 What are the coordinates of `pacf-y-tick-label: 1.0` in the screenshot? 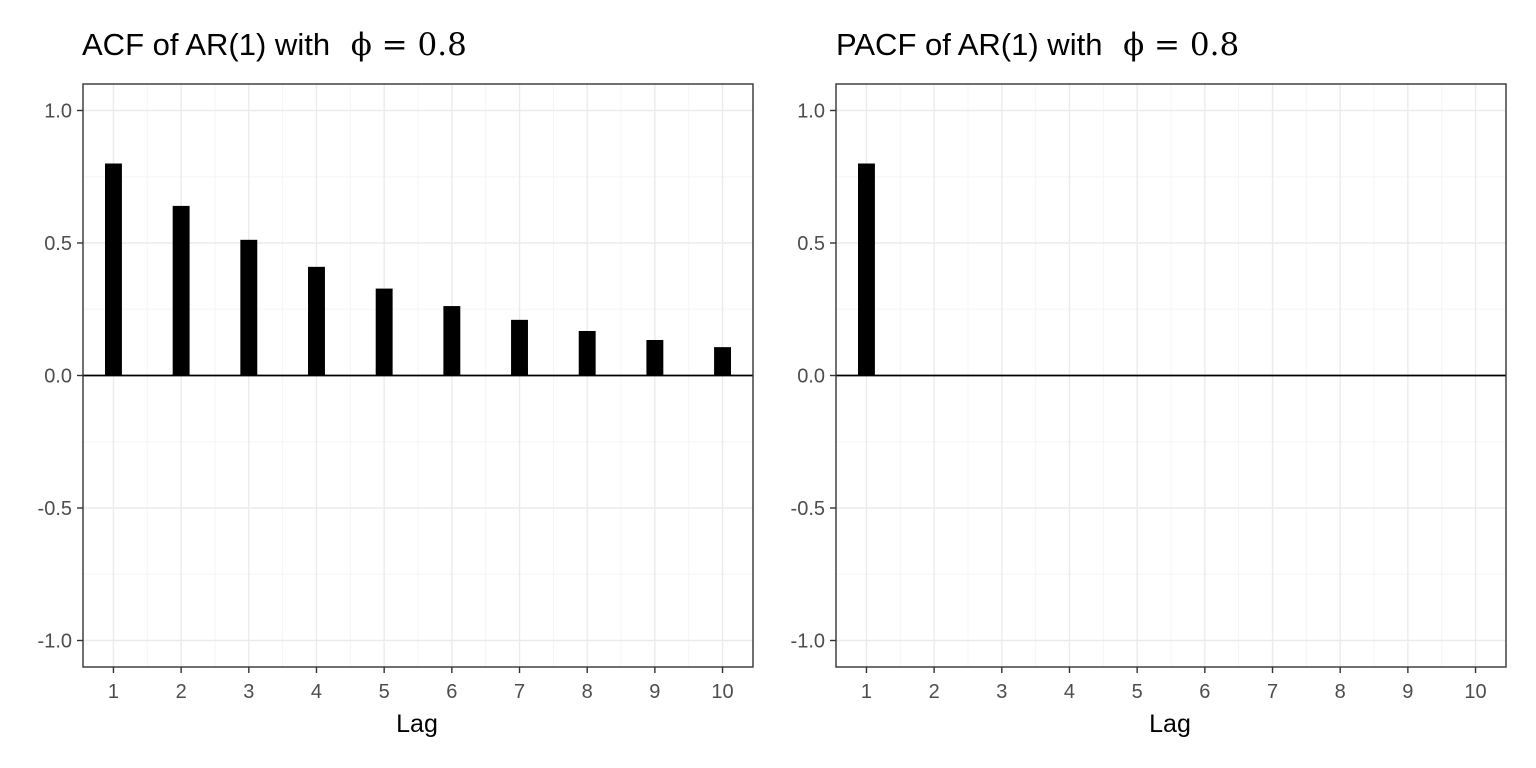 It's located at (811, 112).